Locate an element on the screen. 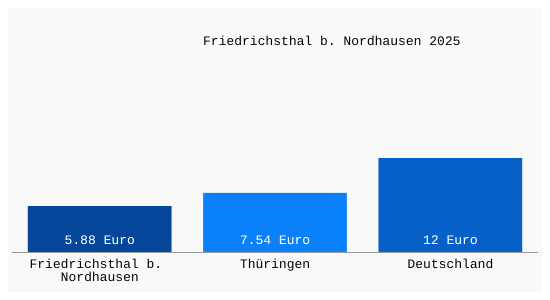  data-label: 12 Euro is located at coordinates (450, 240).